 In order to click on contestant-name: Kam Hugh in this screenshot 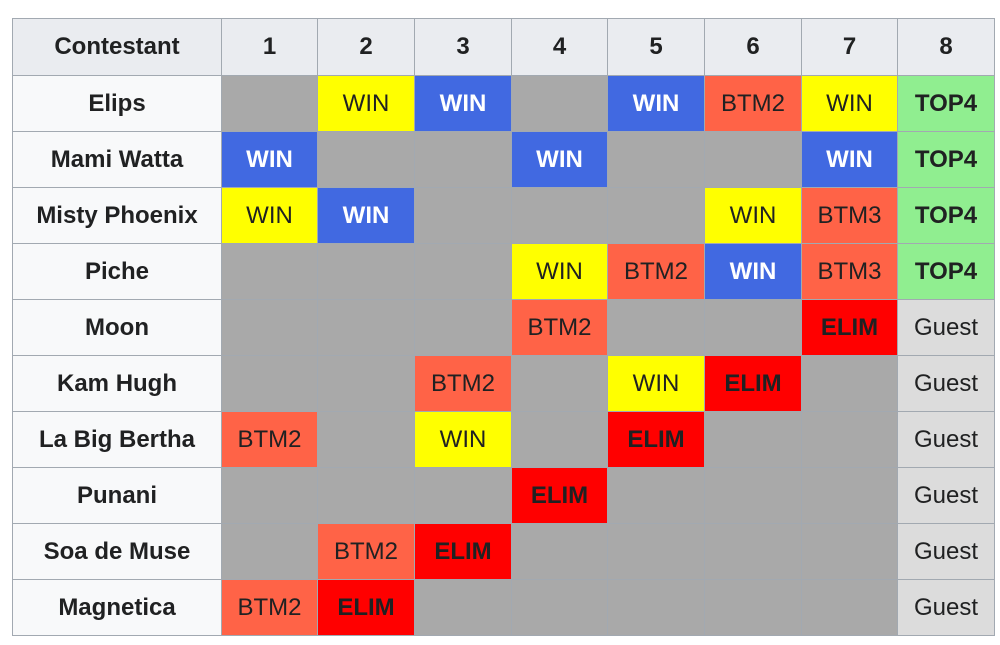, I will do `click(117, 383)`.